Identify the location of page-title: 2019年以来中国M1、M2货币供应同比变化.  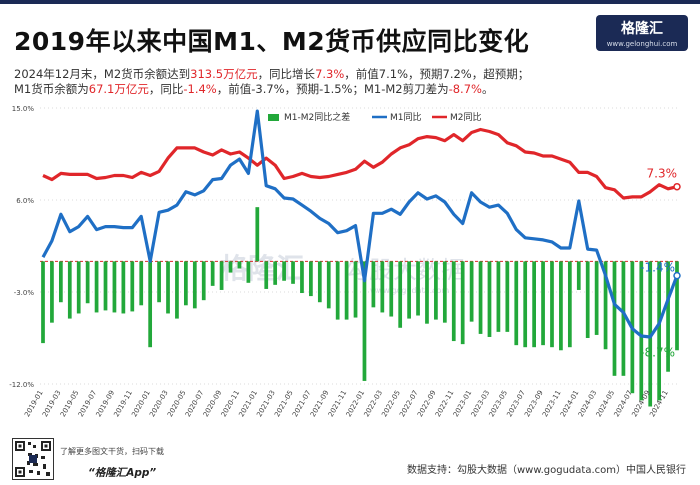
(272, 41).